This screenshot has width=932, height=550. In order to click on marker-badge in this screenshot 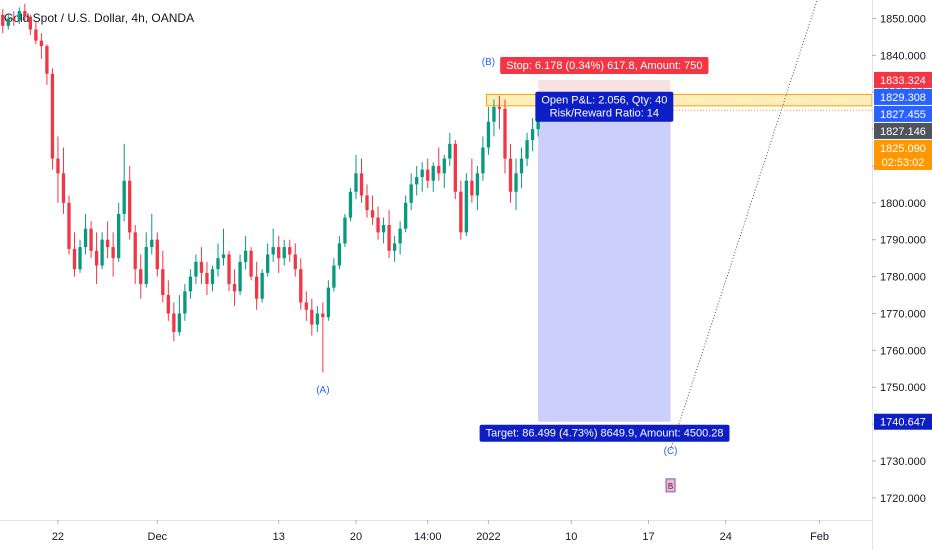, I will do `click(670, 485)`.